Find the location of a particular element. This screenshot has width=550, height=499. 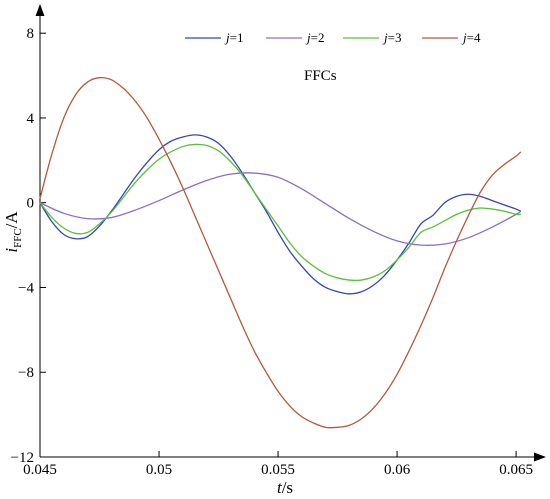

legend: j=1 j=2 j=3 j=4 is located at coordinates (333, 37).